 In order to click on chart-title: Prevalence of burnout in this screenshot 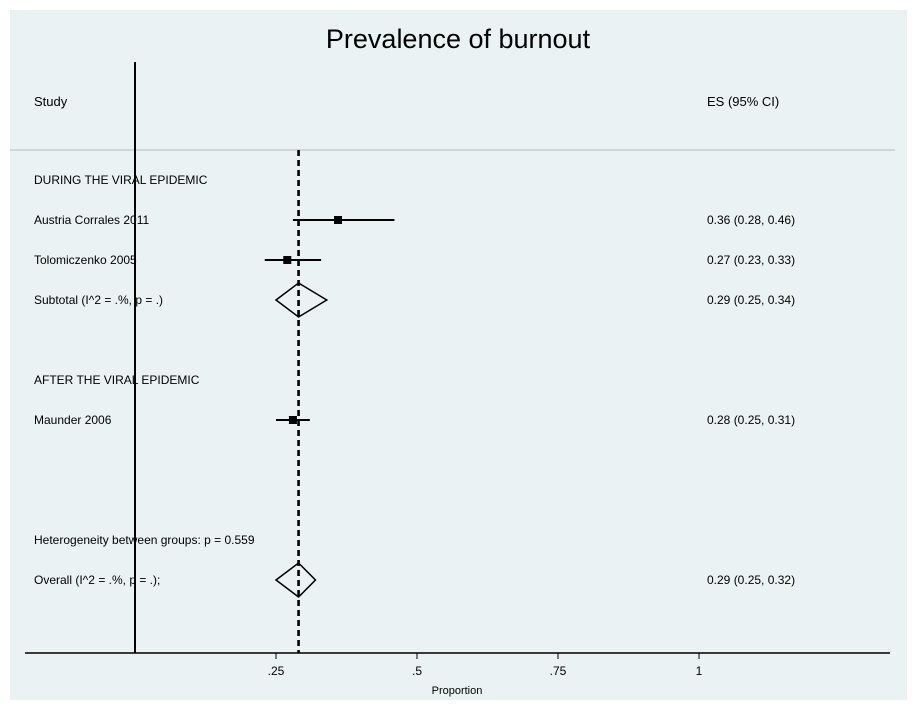, I will do `click(458, 39)`.